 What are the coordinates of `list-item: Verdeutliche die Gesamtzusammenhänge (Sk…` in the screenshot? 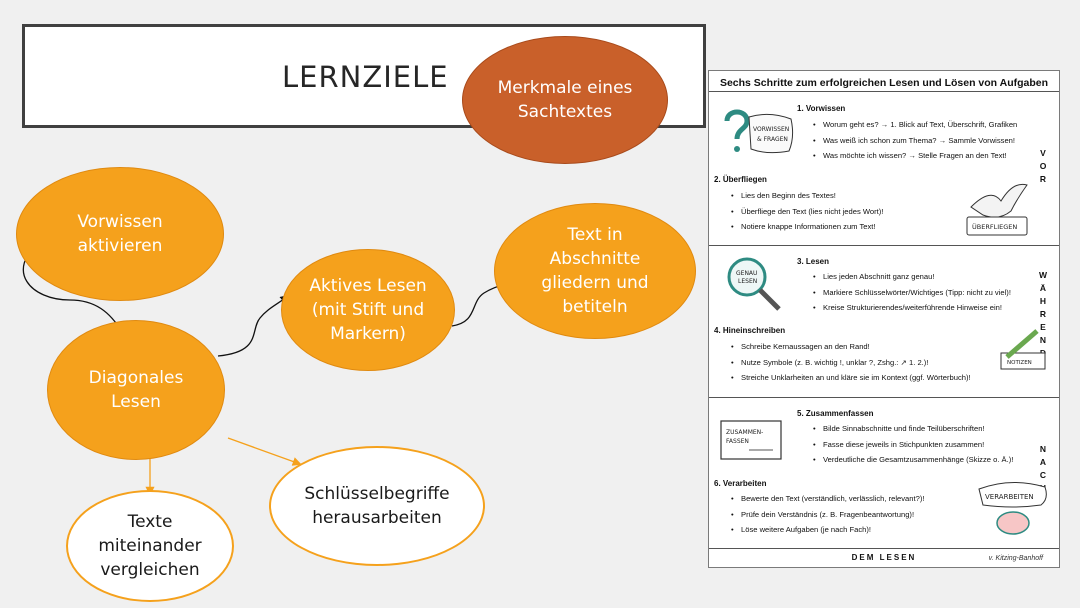 It's located at (913, 460).